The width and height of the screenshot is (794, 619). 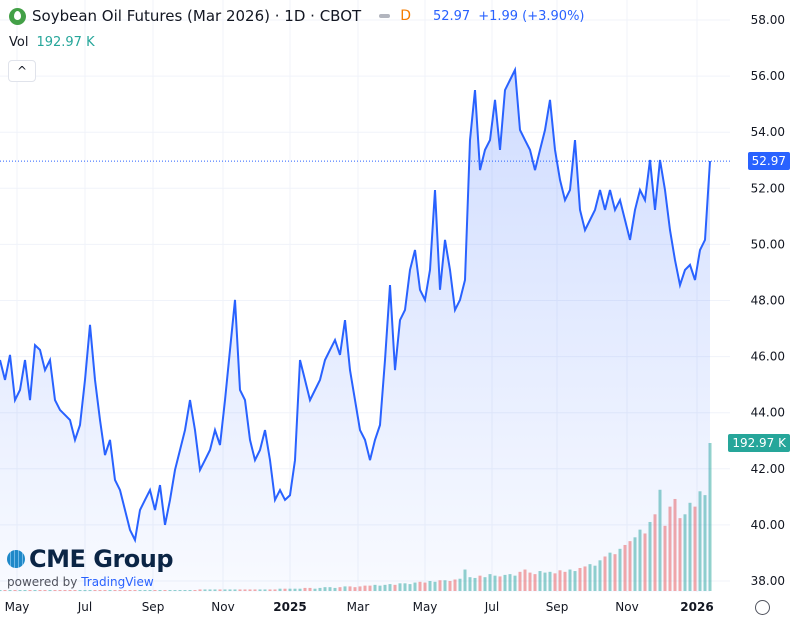 What do you see at coordinates (65, 42) in the screenshot?
I see `volume-value: 192.97 K` at bounding box center [65, 42].